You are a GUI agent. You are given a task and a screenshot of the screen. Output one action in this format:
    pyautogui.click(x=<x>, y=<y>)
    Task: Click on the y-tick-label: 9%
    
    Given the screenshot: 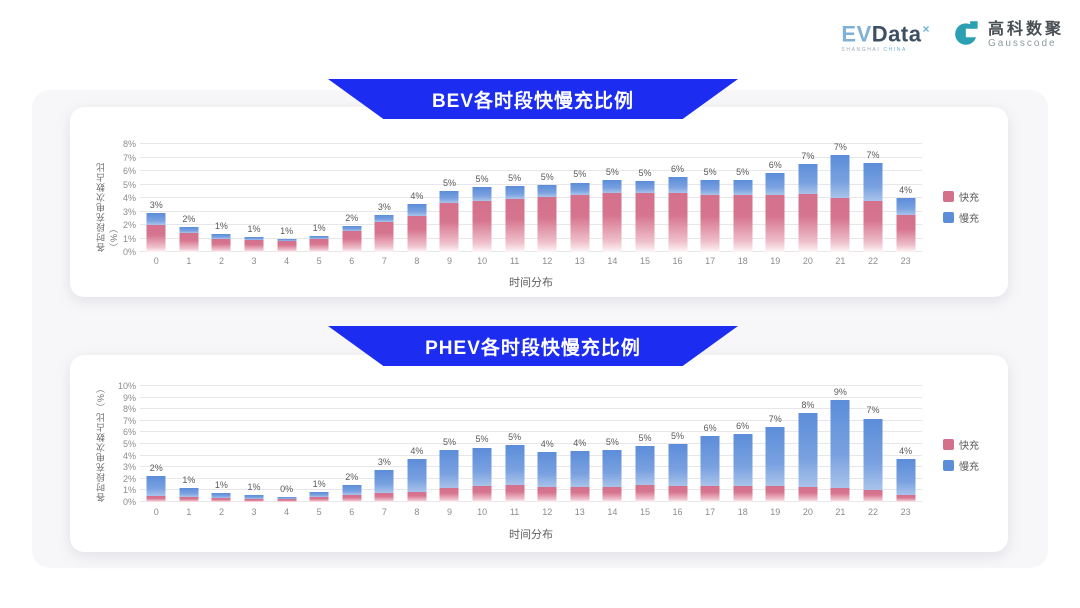 What is the action you would take?
    pyautogui.click(x=129, y=397)
    